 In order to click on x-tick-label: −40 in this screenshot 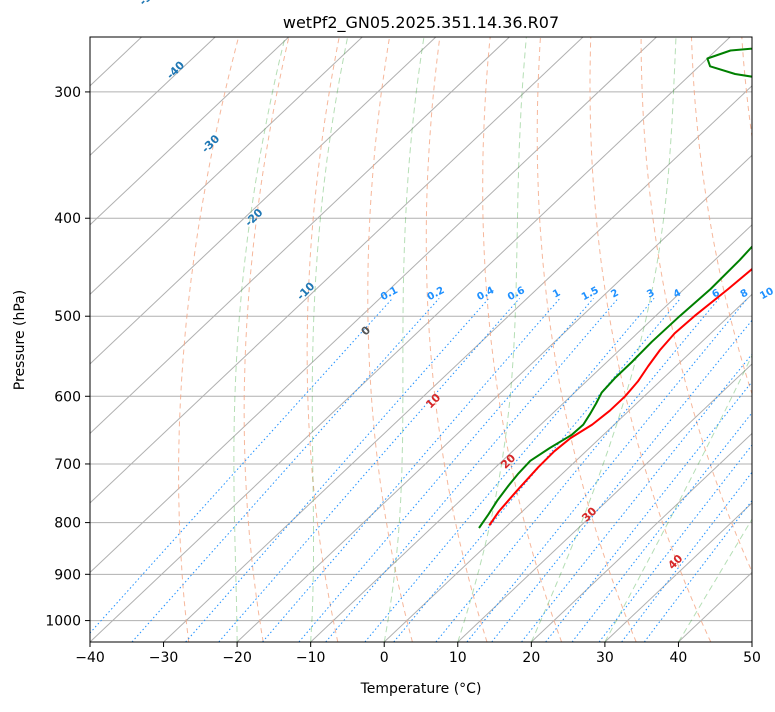, I will do `click(90, 658)`.